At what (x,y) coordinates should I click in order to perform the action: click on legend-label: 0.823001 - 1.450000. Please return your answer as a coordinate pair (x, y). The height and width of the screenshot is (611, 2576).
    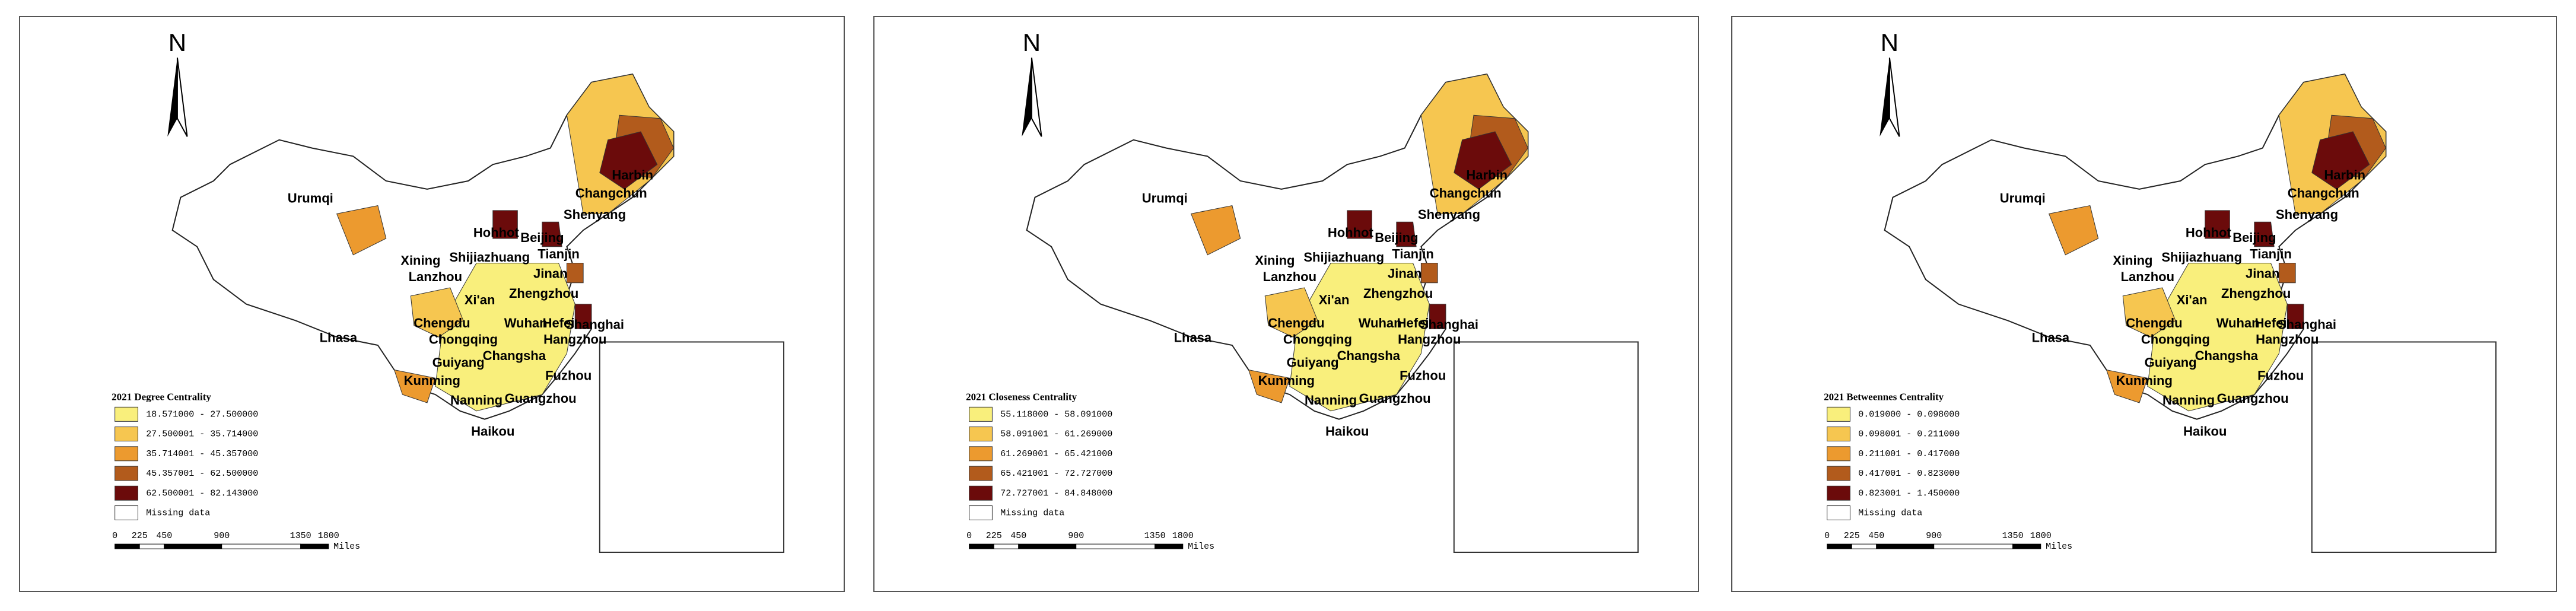
    Looking at the image, I should click on (1909, 493).